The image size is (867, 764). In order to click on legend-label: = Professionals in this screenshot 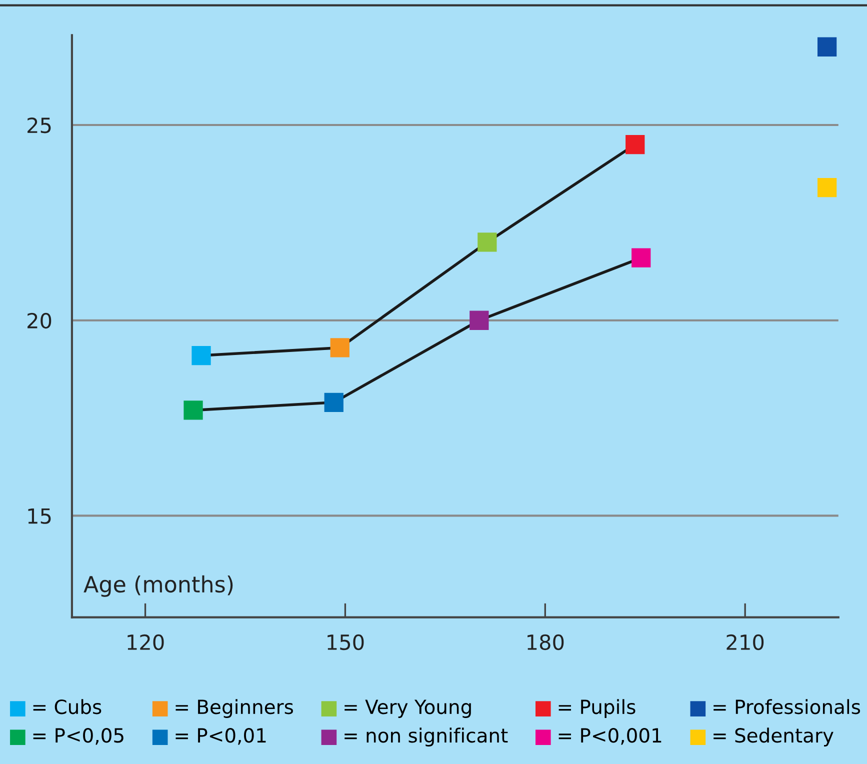, I will do `click(787, 706)`.